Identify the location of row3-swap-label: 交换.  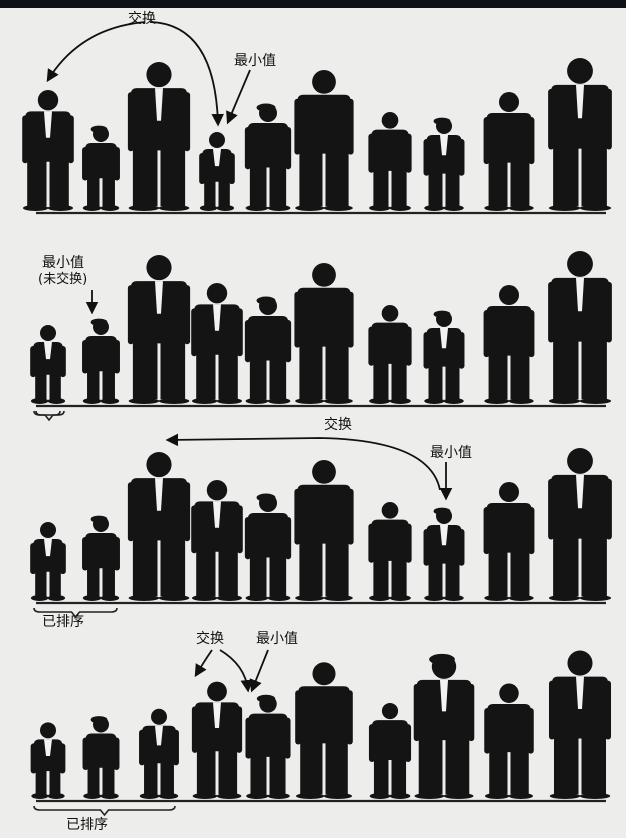
(338, 425).